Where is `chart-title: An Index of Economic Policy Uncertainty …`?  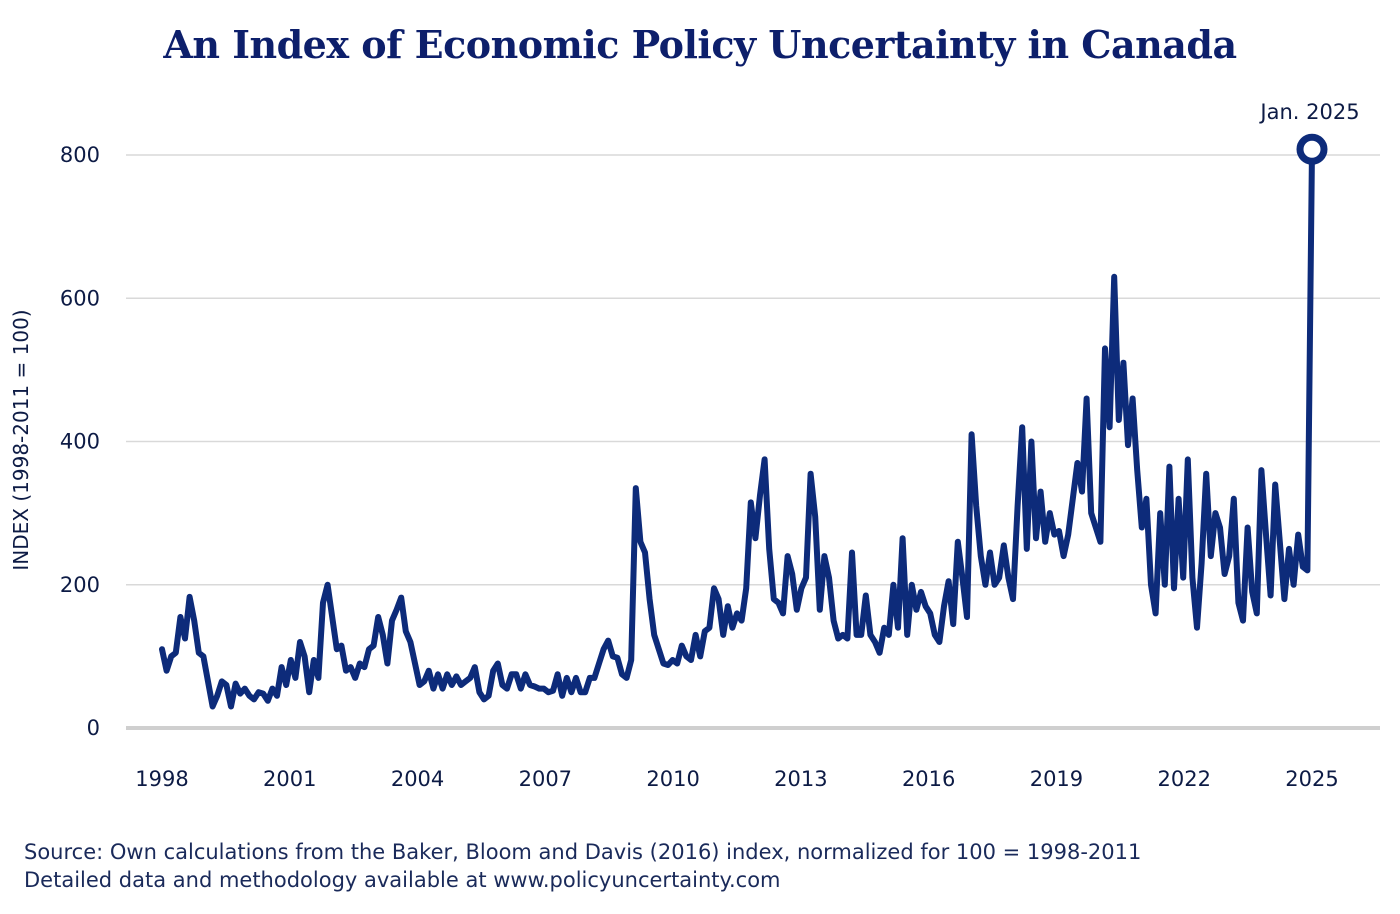 chart-title: An Index of Economic Policy Uncertainty … is located at coordinates (700, 44).